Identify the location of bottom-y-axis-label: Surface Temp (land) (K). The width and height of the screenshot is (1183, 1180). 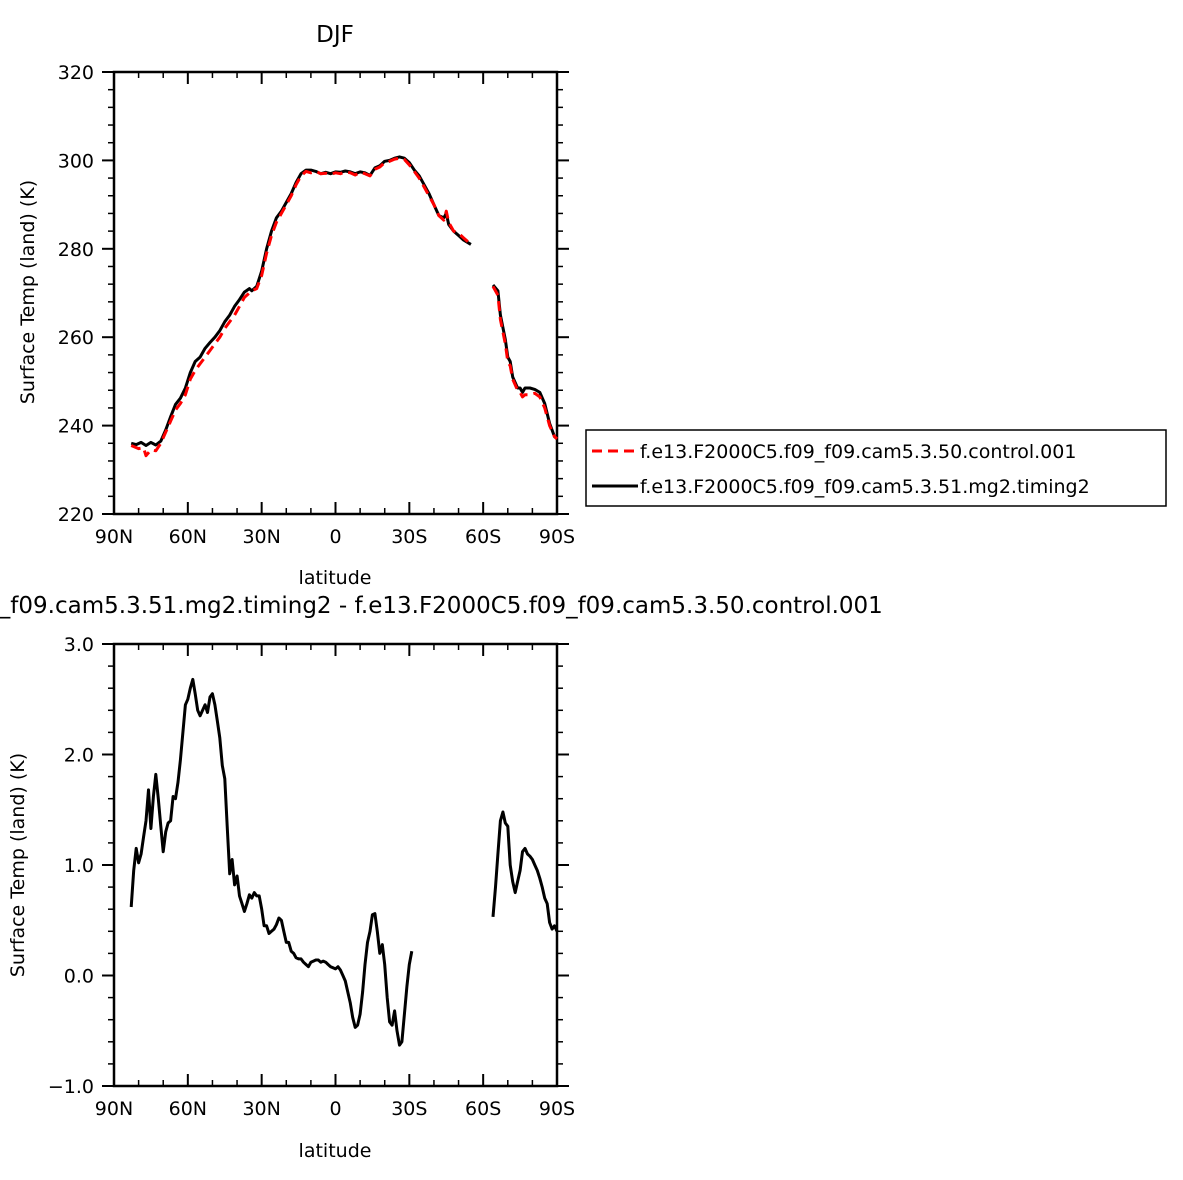
(18, 865).